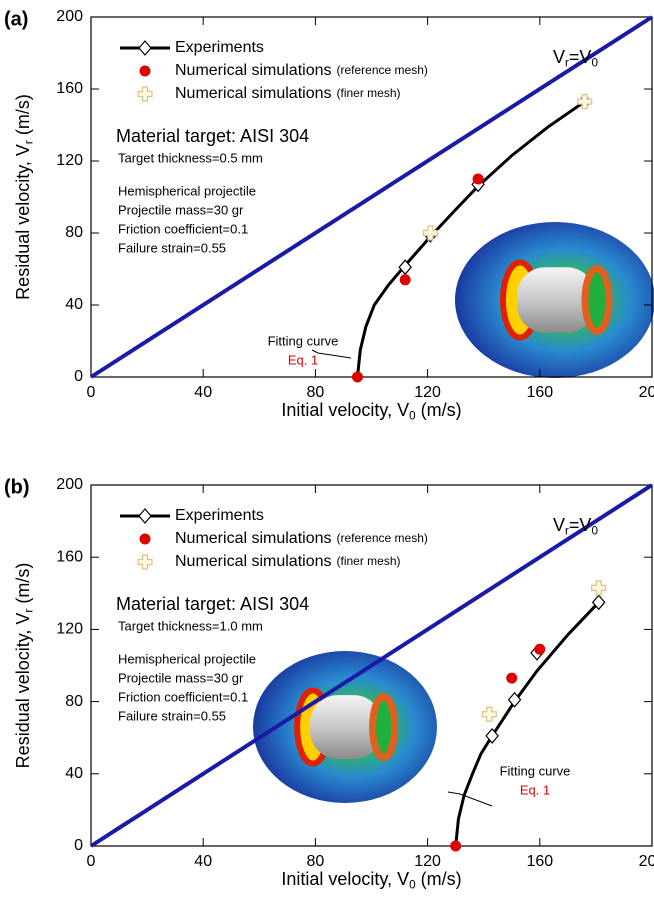 This screenshot has height=907, width=654. Describe the element at coordinates (172, 715) in the screenshot. I see `info-line: Failure strain=0.55` at that location.